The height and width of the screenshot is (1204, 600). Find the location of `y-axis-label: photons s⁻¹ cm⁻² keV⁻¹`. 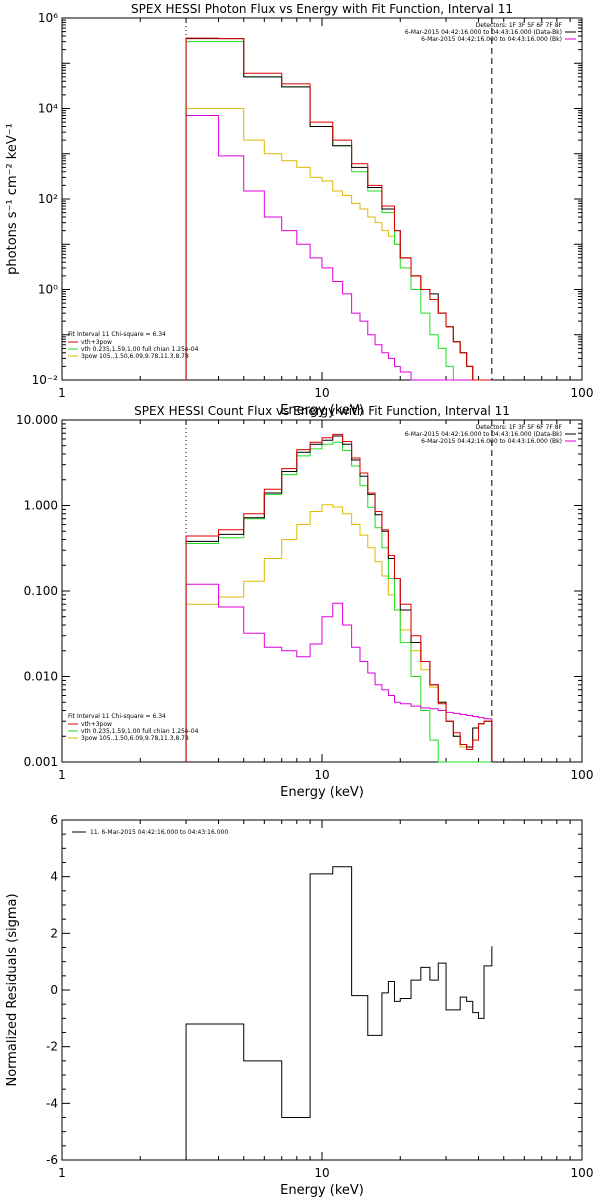

y-axis-label: photons s⁻¹ cm⁻² keV⁻¹ is located at coordinates (12, 199).